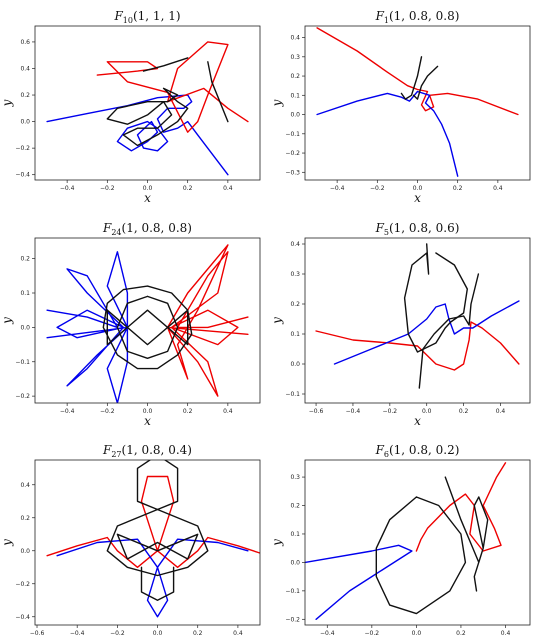 The width and height of the screenshot is (543, 637). Describe the element at coordinates (417, 451) in the screenshot. I see `subplot-title: F6(1, 0.8, 0.2)` at that location.